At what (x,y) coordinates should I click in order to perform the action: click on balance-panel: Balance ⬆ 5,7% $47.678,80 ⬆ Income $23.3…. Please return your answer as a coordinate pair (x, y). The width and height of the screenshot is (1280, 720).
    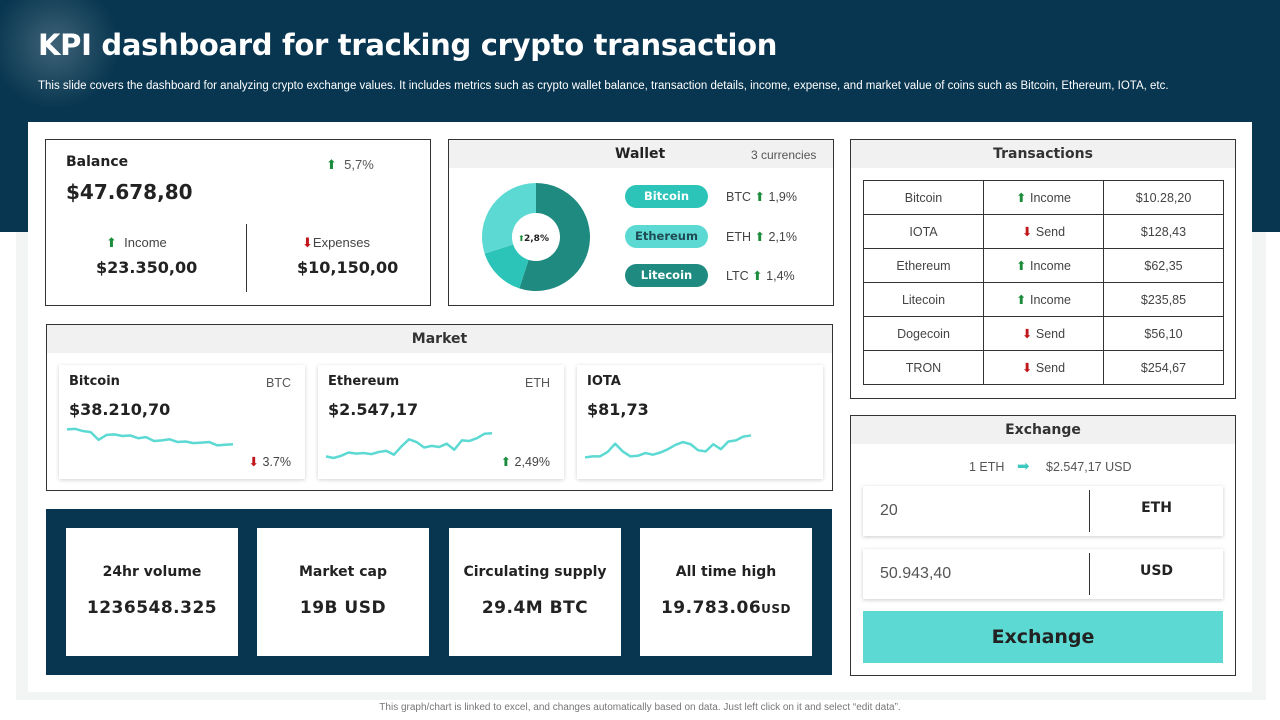
    Looking at the image, I should click on (238, 222).